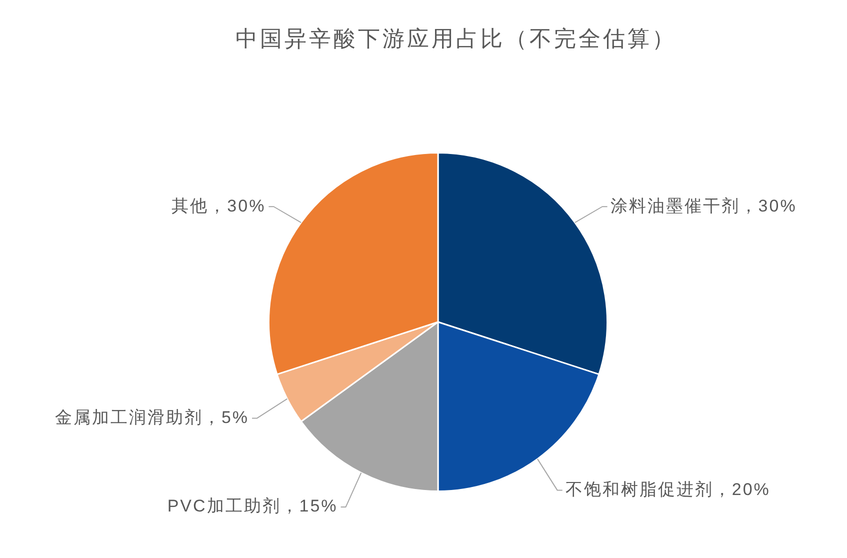 This screenshot has width=847, height=558. I want to click on data-label: ，5%, so click(226, 417).